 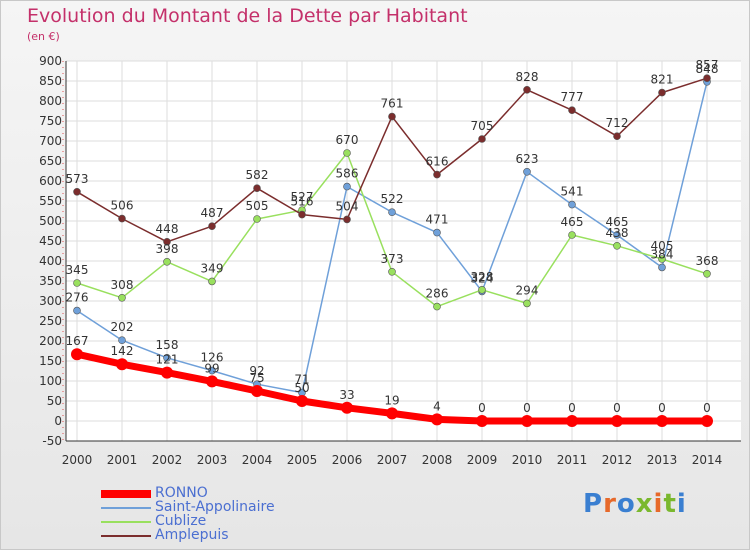 What do you see at coordinates (77, 270) in the screenshot?
I see `data-label: 345` at bounding box center [77, 270].